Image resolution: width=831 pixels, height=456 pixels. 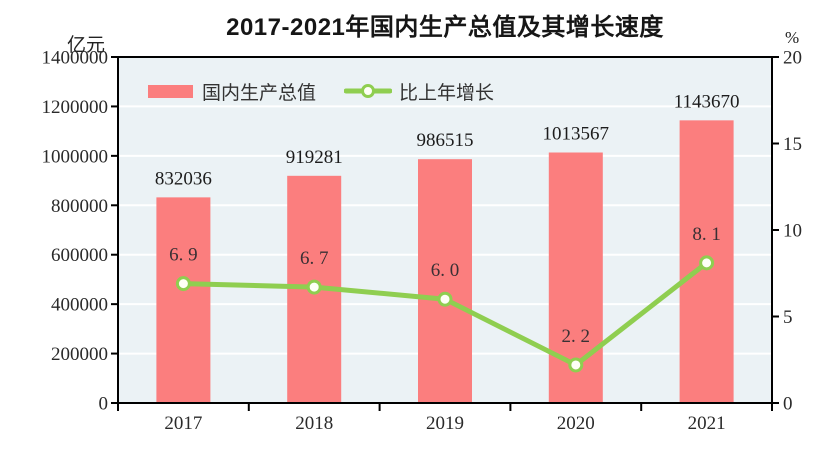 I want to click on x-tick-label: 2020, so click(x=576, y=423).